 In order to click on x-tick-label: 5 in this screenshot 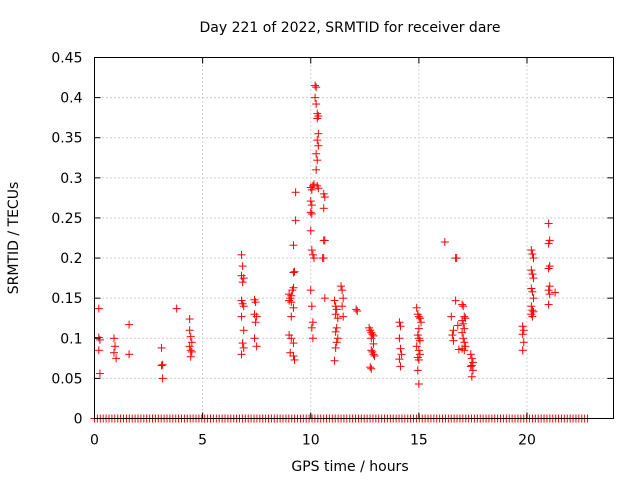, I will do `click(202, 441)`.